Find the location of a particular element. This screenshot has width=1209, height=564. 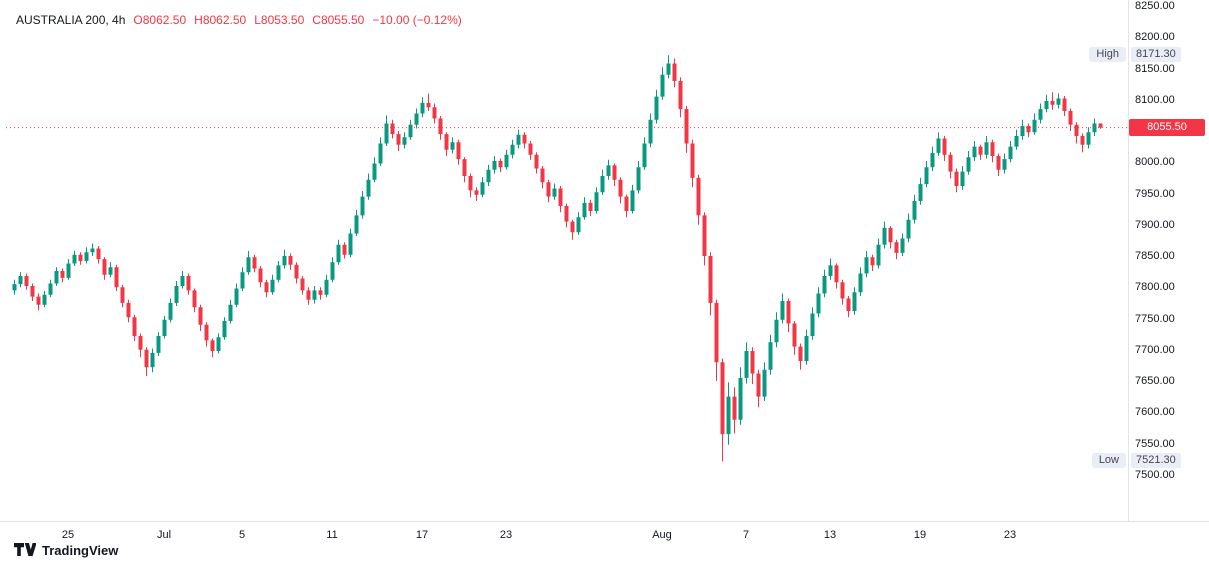

high-label: H is located at coordinates (198, 20).